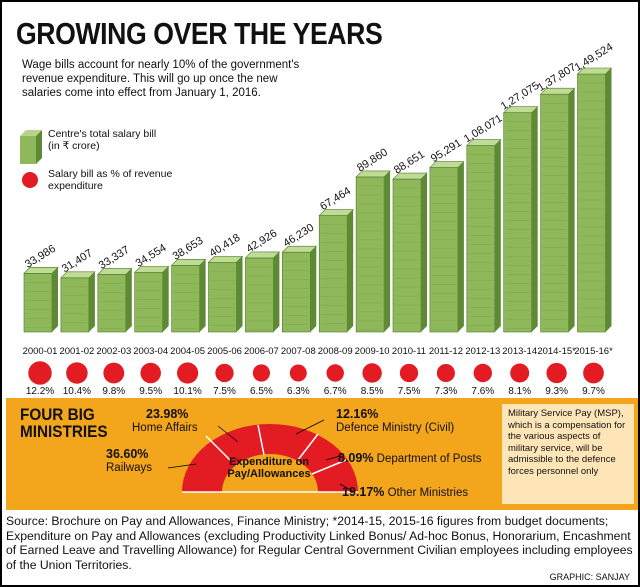 The height and width of the screenshot is (587, 640). I want to click on category-label: 2012-13, so click(482, 351).